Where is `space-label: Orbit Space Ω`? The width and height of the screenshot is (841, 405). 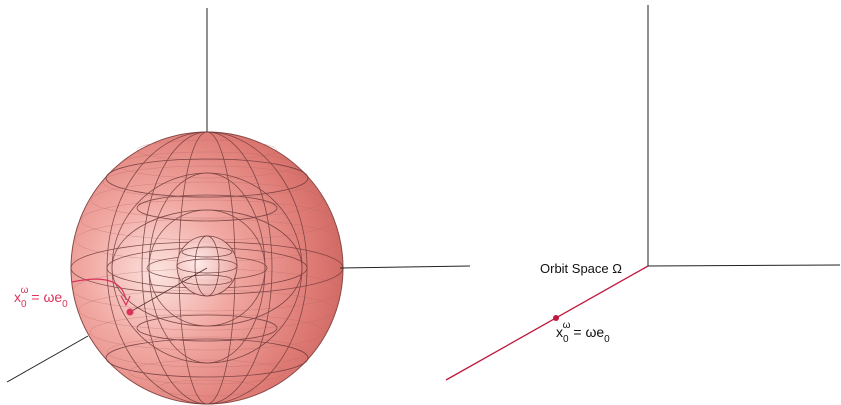 space-label: Orbit Space Ω is located at coordinates (581, 268).